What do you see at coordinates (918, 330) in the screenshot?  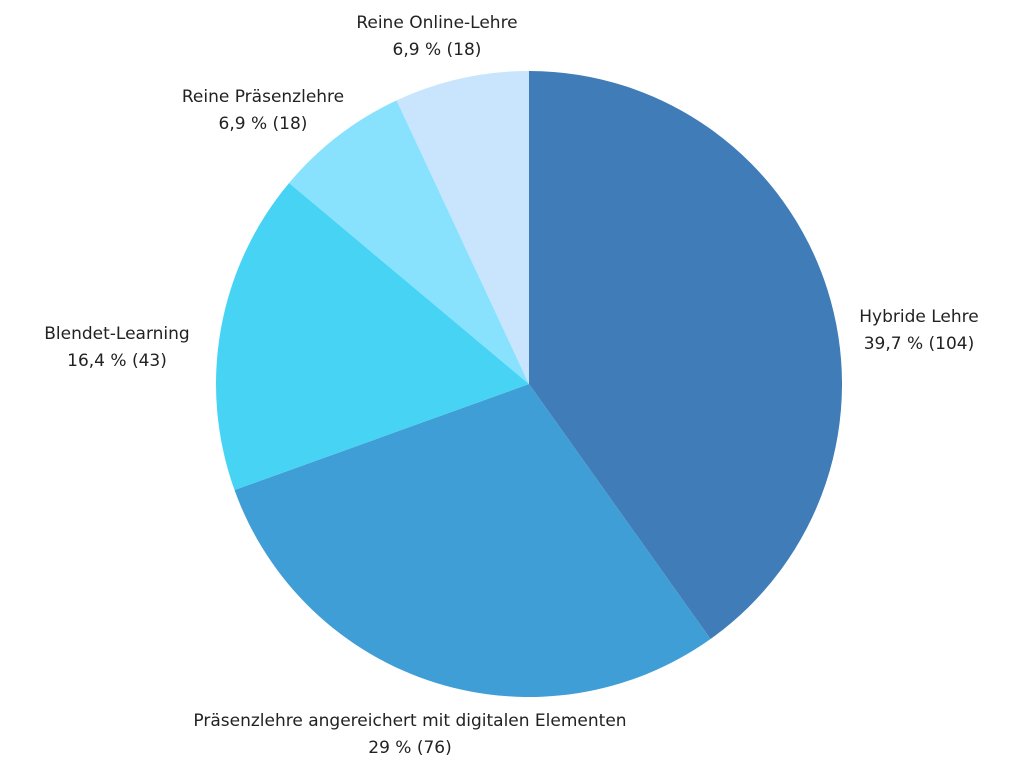 I see `label-hybride-lehre: Hybride Lehre 39,7 % (104)` at bounding box center [918, 330].